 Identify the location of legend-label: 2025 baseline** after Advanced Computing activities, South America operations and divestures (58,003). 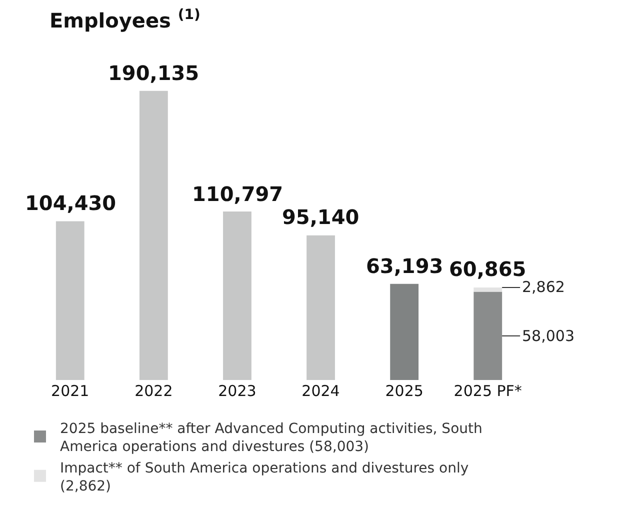
(271, 438).